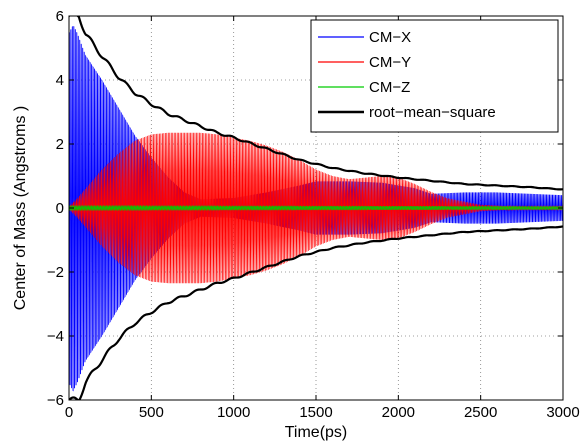 The height and width of the screenshot is (446, 586). I want to click on x-tick-label: 2500, so click(480, 412).